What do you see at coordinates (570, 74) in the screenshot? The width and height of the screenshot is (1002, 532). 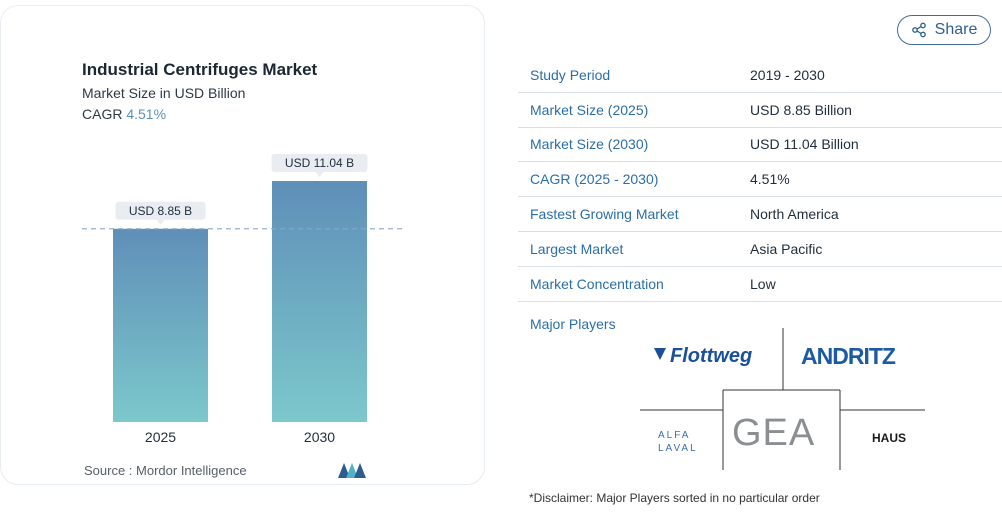 I see `fact-key: Study Period` at bounding box center [570, 74].